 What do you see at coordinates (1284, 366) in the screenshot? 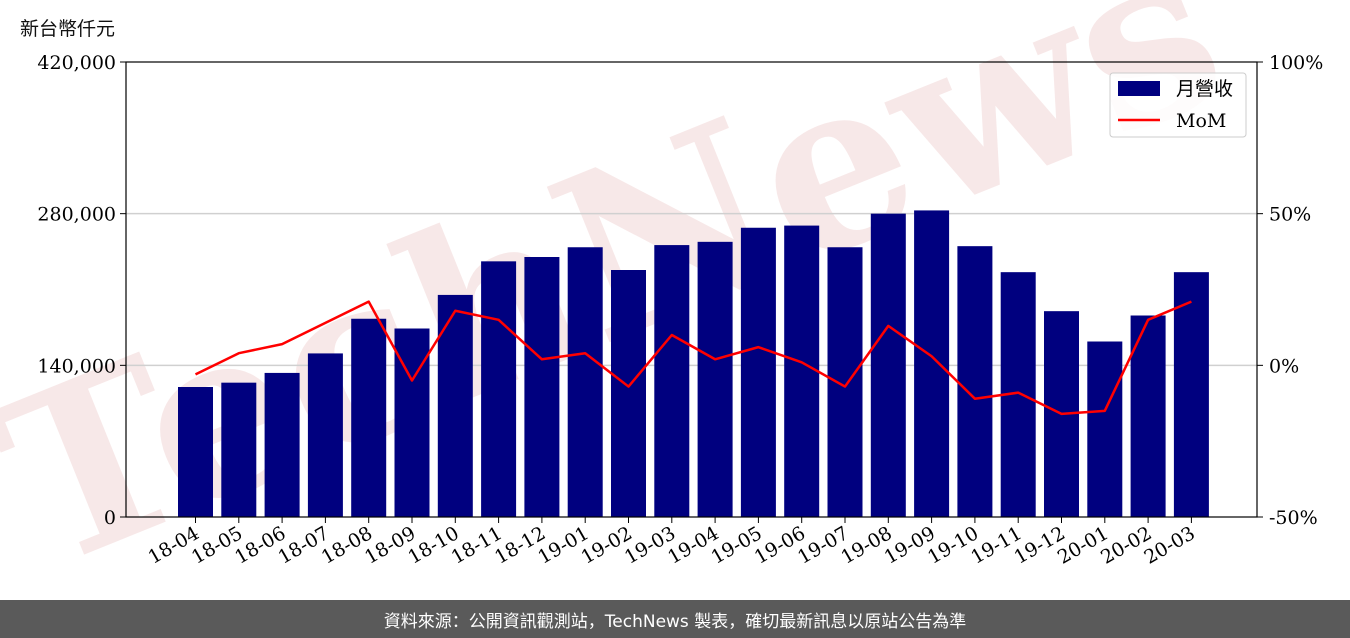
I see `y-right-tick-label: 0%` at bounding box center [1284, 366].